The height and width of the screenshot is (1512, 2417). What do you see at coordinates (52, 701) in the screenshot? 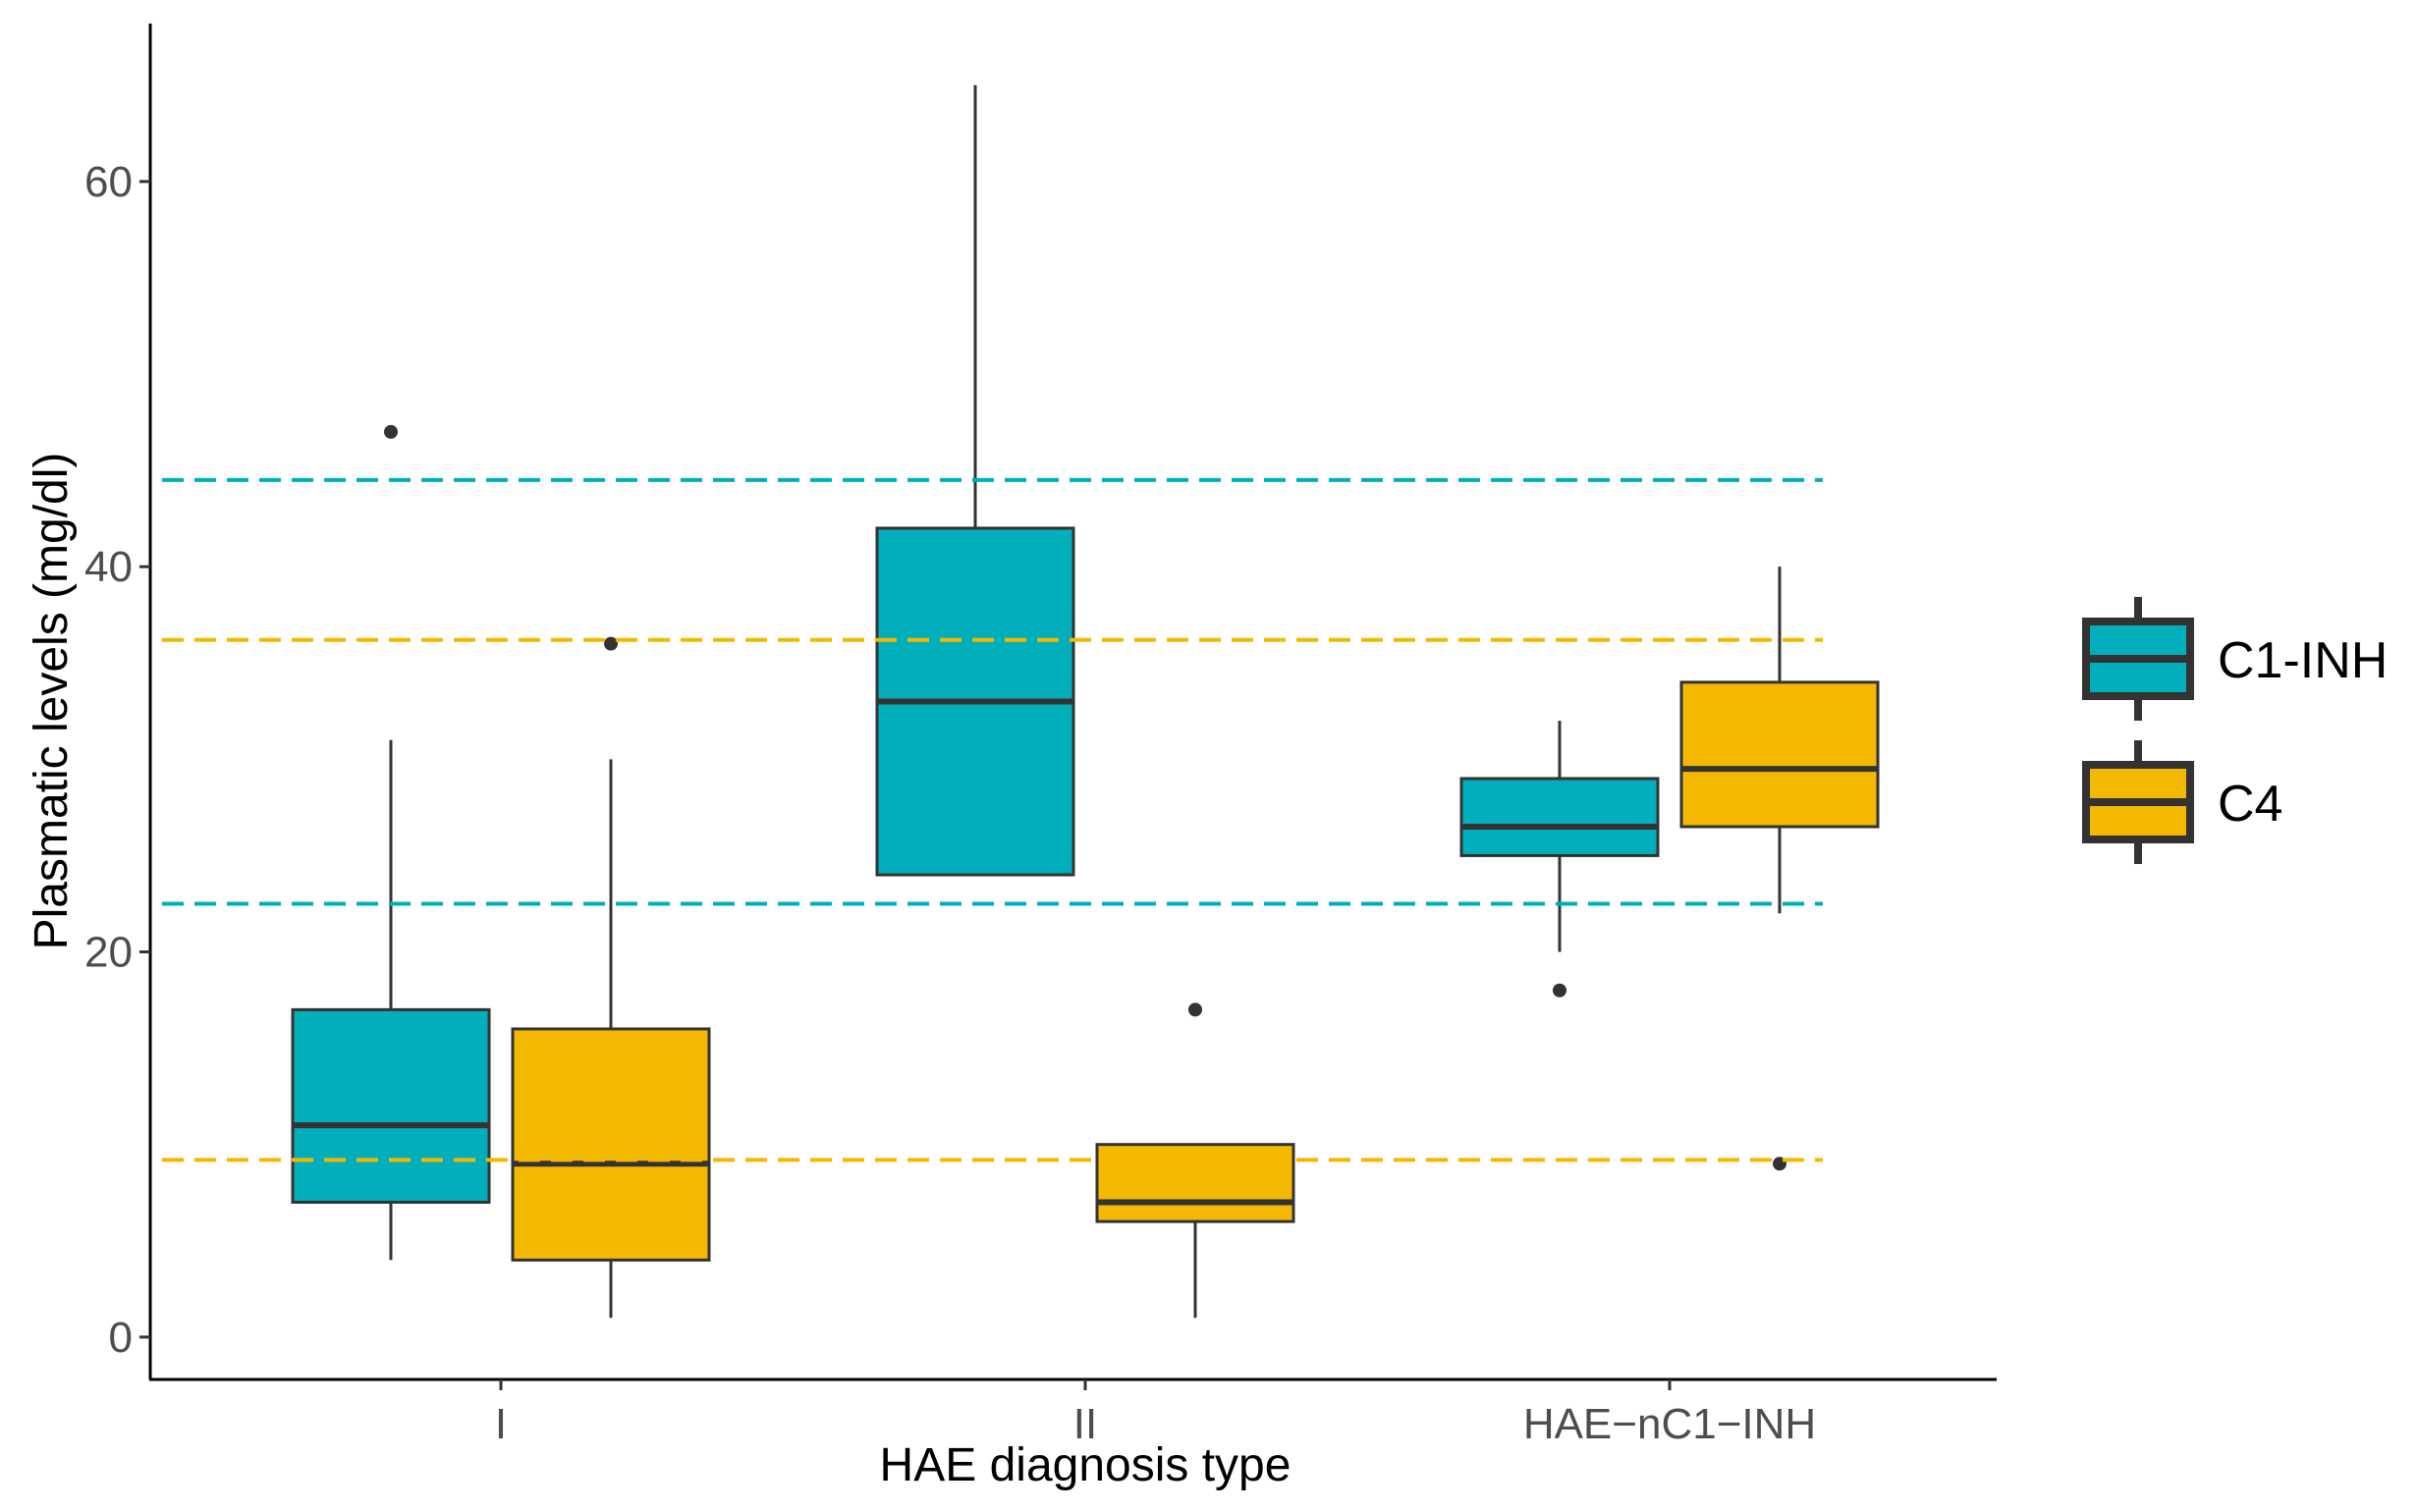
I see `y-axis-title: Plasmatic levels (mg/dl)` at bounding box center [52, 701].